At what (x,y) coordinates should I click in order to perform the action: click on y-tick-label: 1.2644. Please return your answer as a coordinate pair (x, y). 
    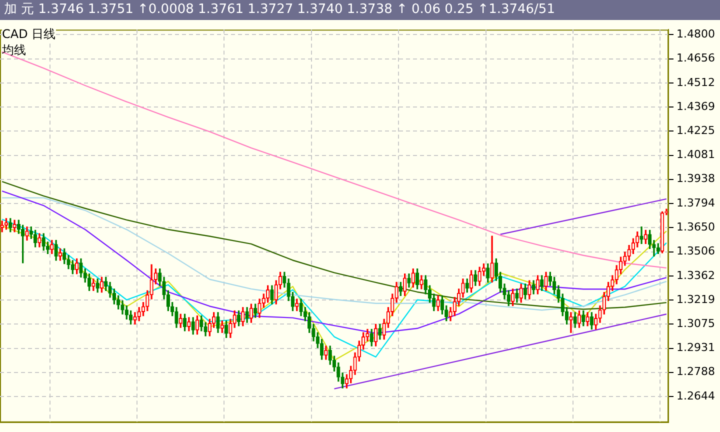
    Looking at the image, I should click on (696, 395).